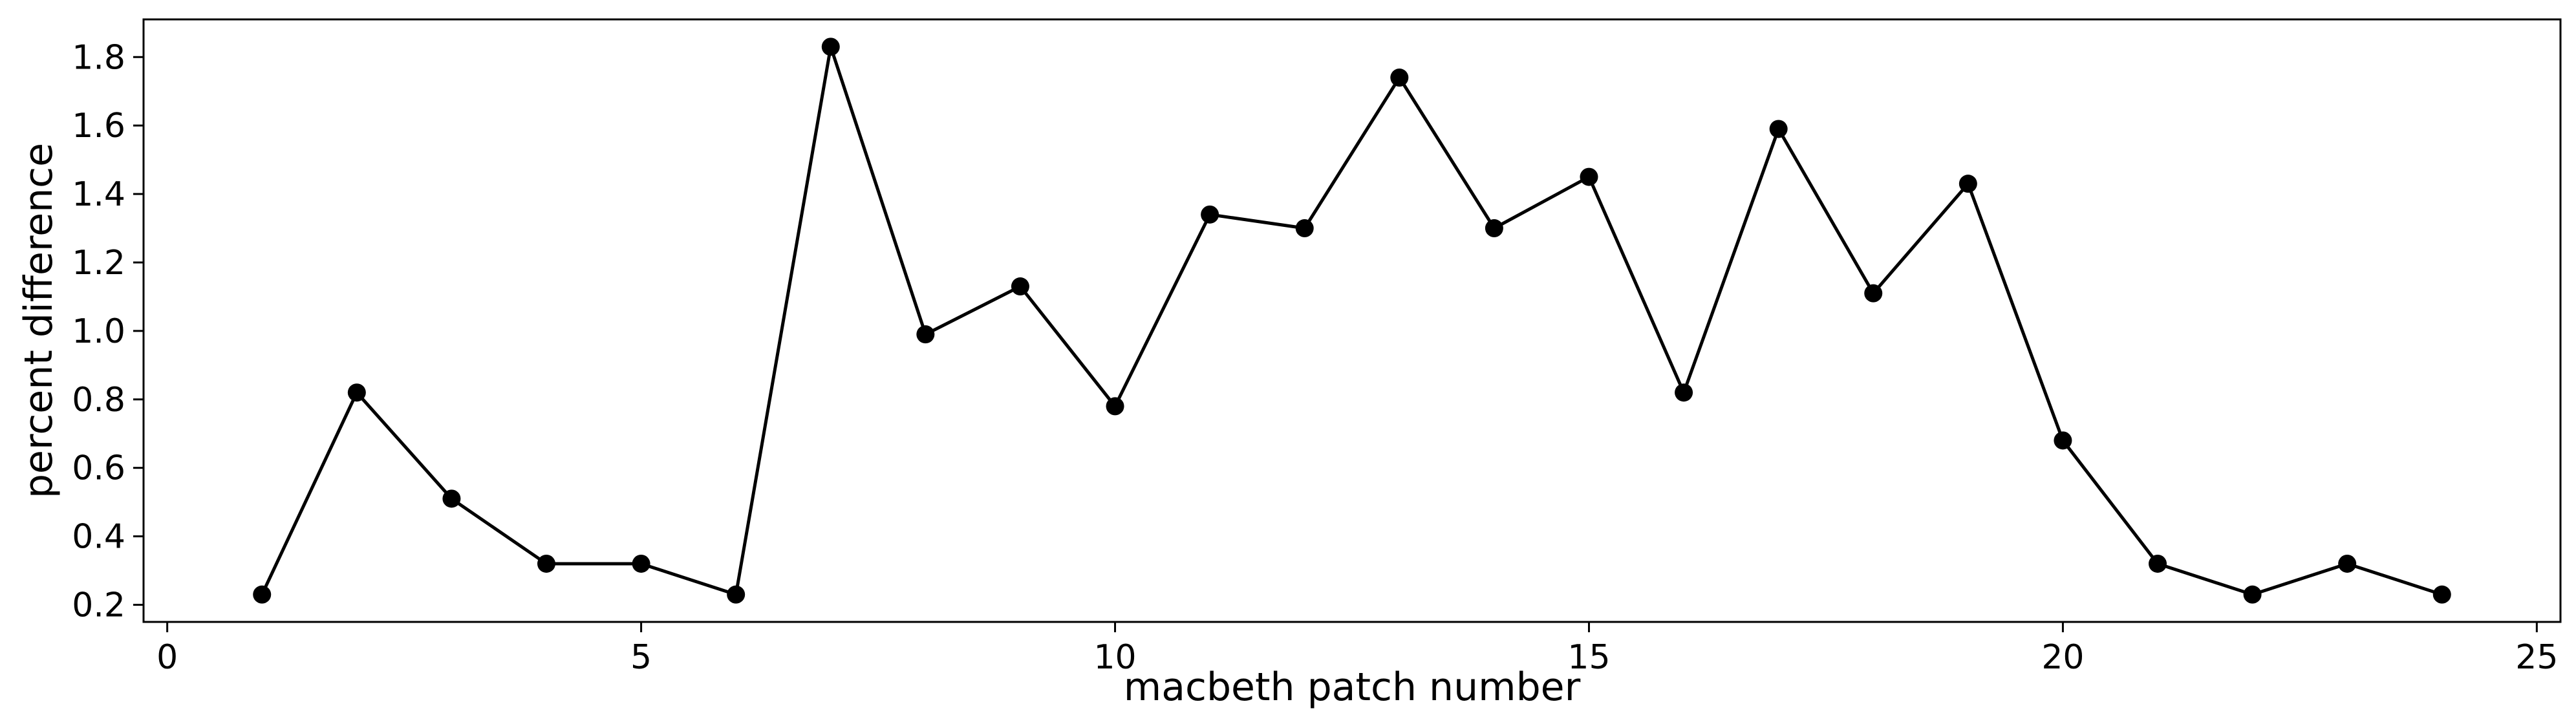 Image resolution: width=2576 pixels, height=726 pixels. I want to click on x-tick-label: 15, so click(1588, 657).